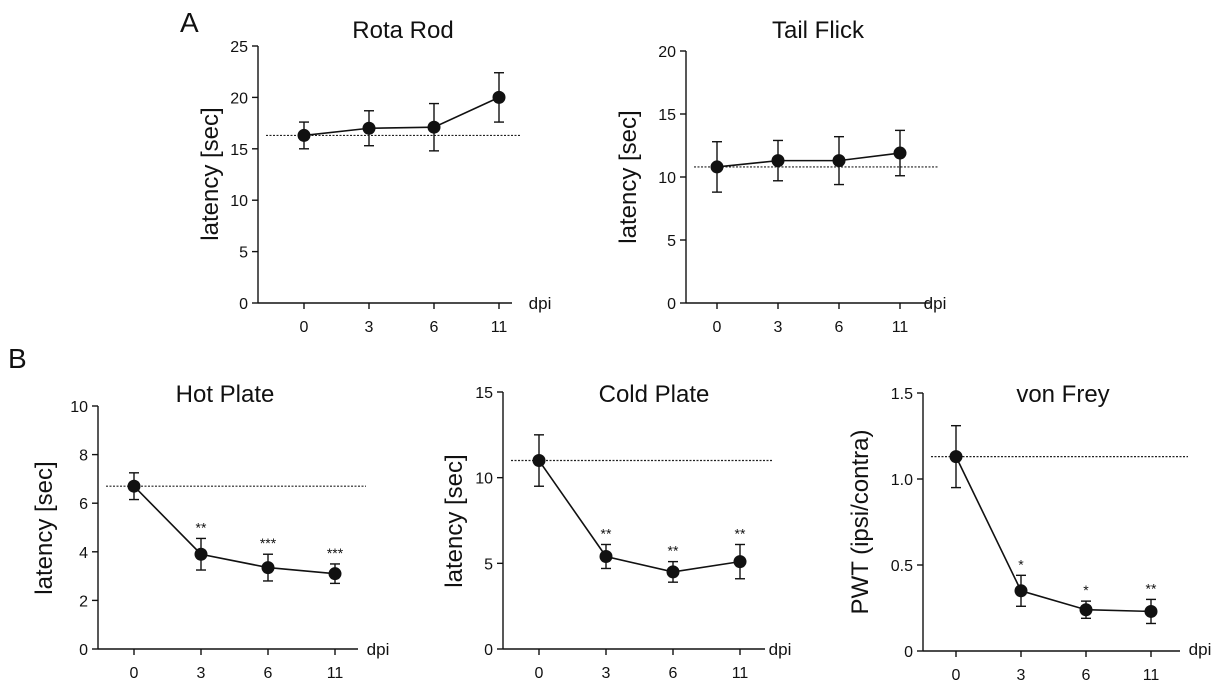 The image size is (1225, 683). What do you see at coordinates (818, 30) in the screenshot?
I see `tail-flick-title: Tail Flick` at bounding box center [818, 30].